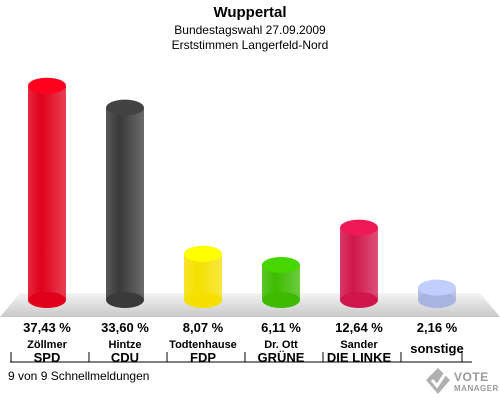 The width and height of the screenshot is (500, 401). Describe the element at coordinates (359, 327) in the screenshot. I see `data-label: 12,64 %` at that location.